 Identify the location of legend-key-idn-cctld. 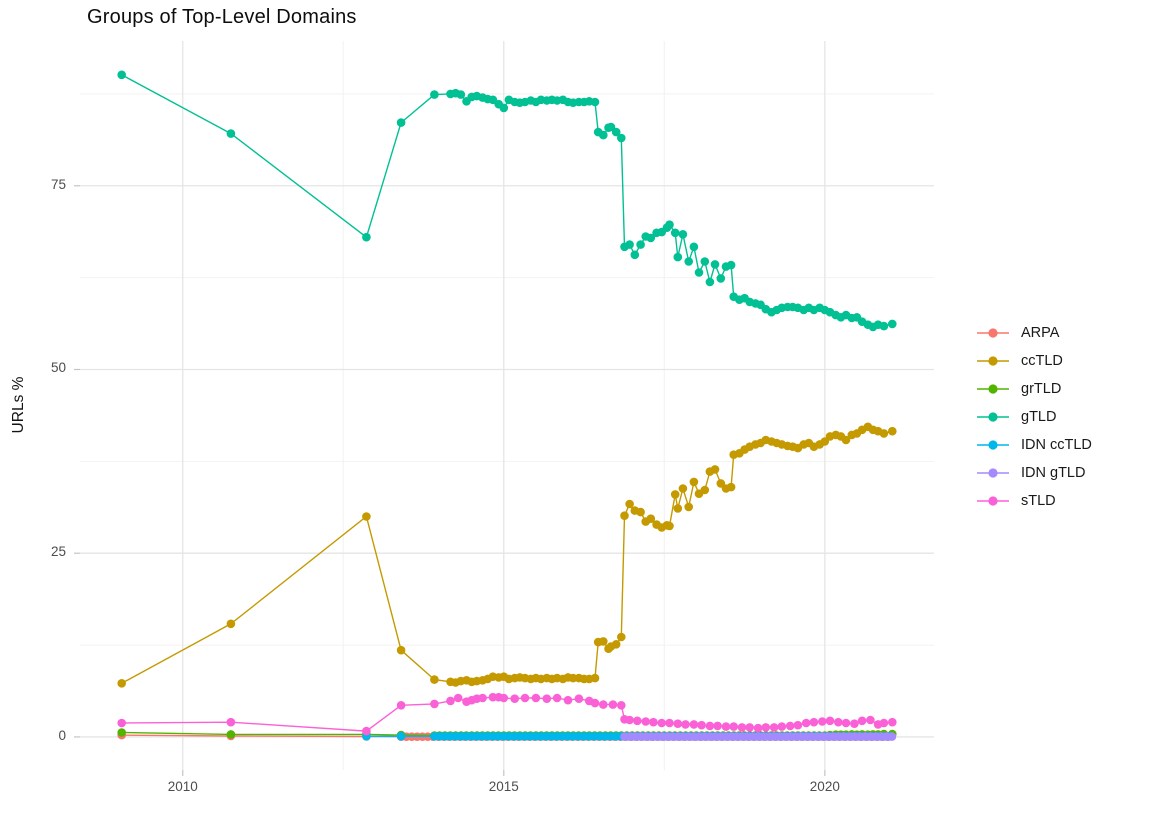
(993, 445).